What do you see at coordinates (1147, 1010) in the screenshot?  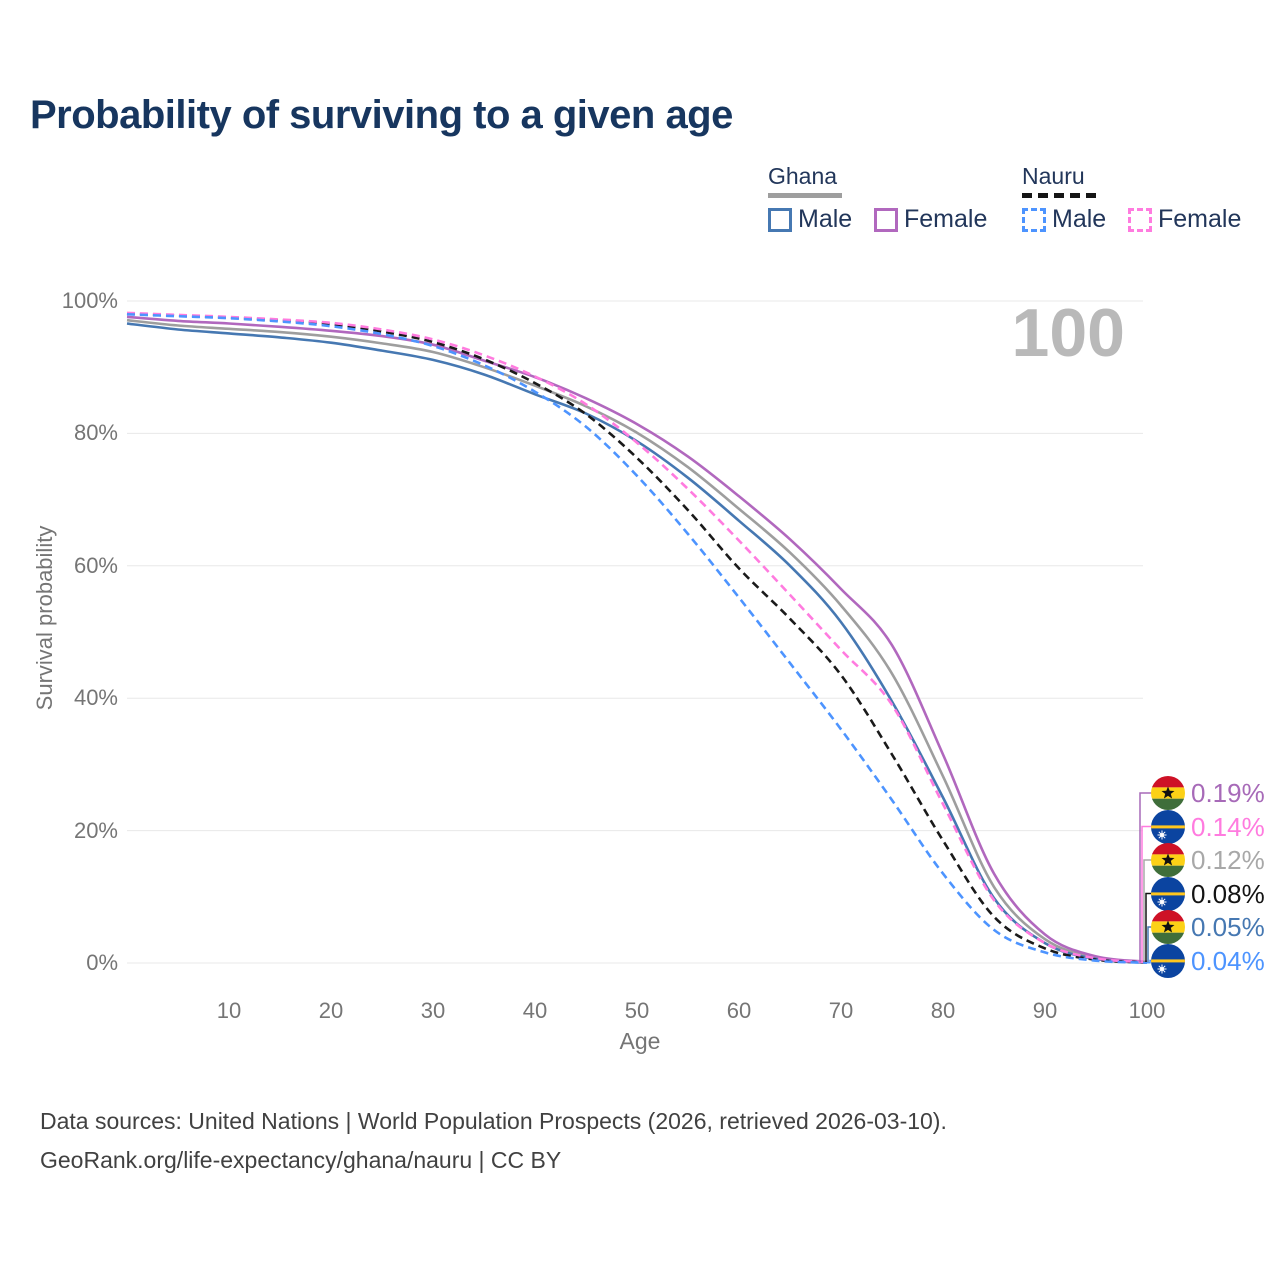 I see `x-tick-label: 100` at bounding box center [1147, 1010].